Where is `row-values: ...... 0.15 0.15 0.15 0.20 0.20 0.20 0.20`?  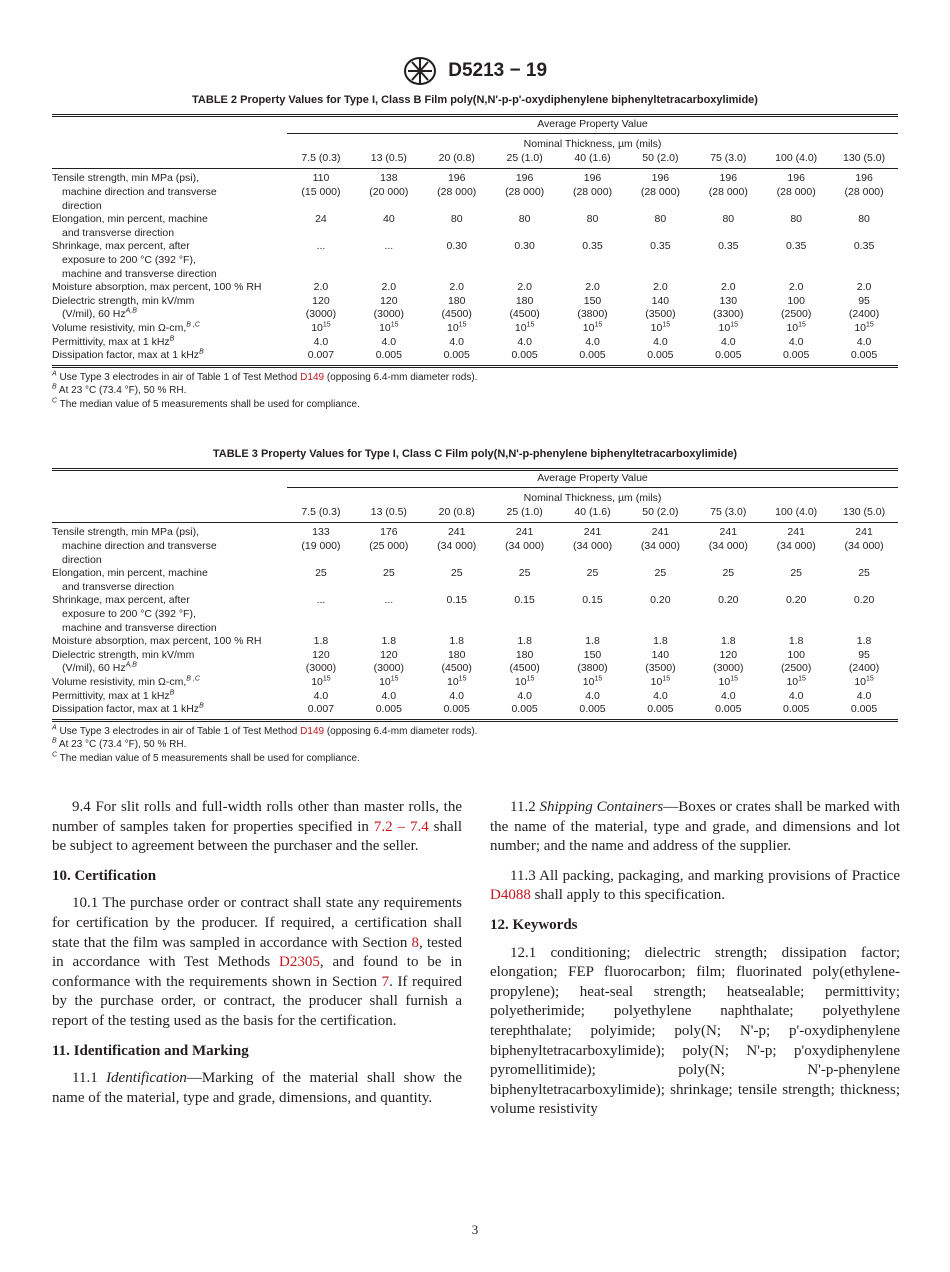
row-values: ...... 0.15 0.15 0.15 0.20 0.20 0.20 0.20 is located at coordinates (592, 614).